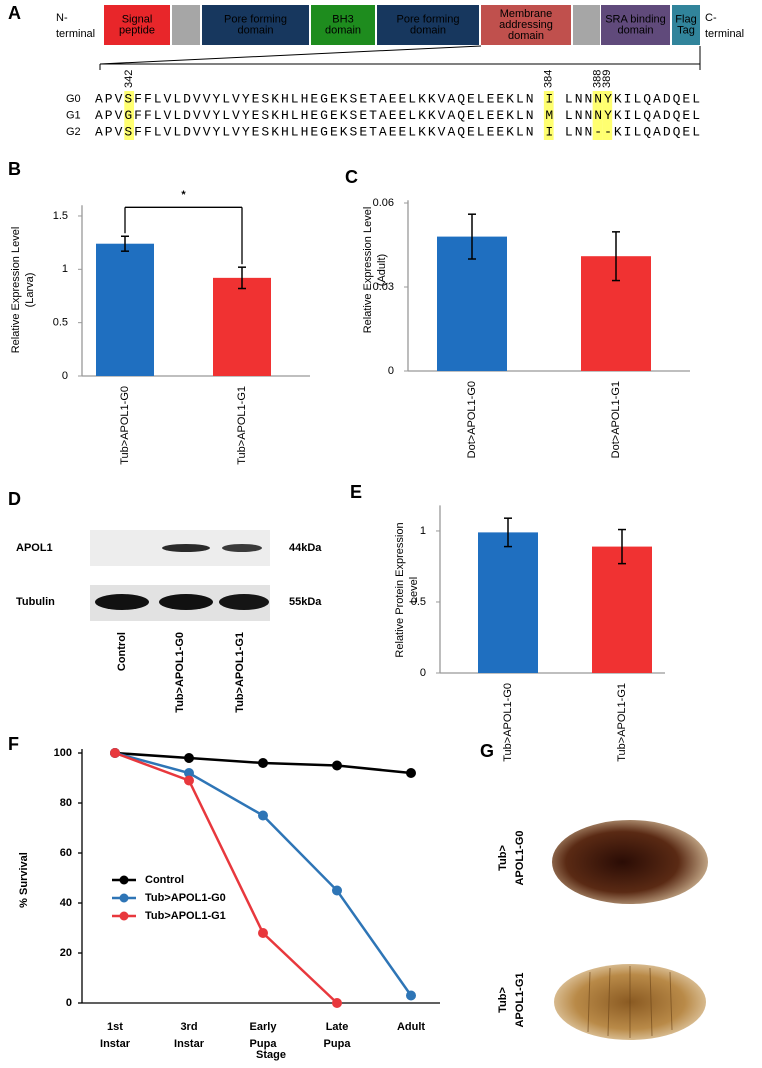  Describe the element at coordinates (63, 753) in the screenshot. I see `y-tick-label: 100` at that location.